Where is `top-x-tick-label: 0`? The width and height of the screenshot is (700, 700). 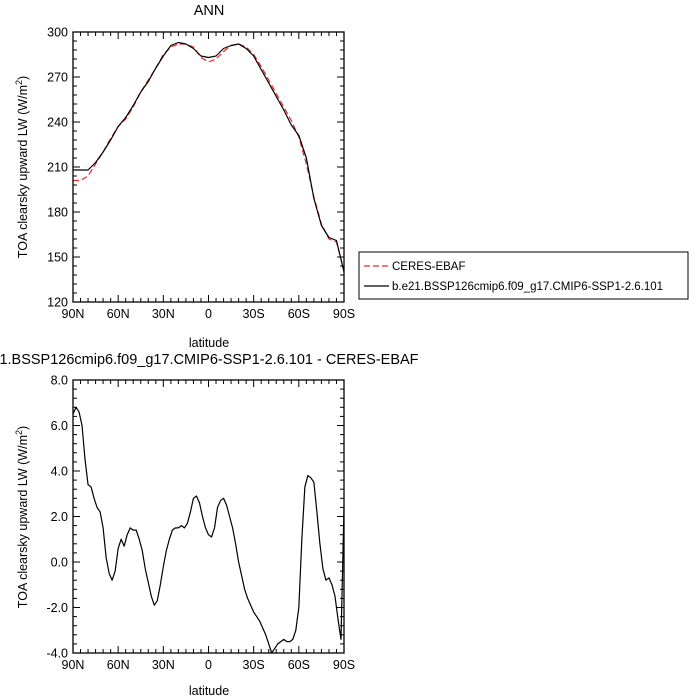 top-x-tick-label: 0 is located at coordinates (208, 314).